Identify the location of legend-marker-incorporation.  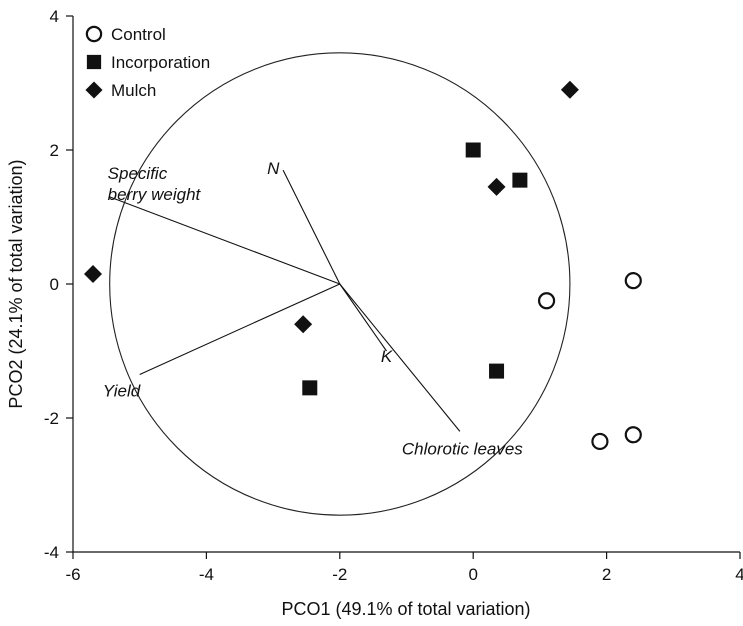
(94, 62).